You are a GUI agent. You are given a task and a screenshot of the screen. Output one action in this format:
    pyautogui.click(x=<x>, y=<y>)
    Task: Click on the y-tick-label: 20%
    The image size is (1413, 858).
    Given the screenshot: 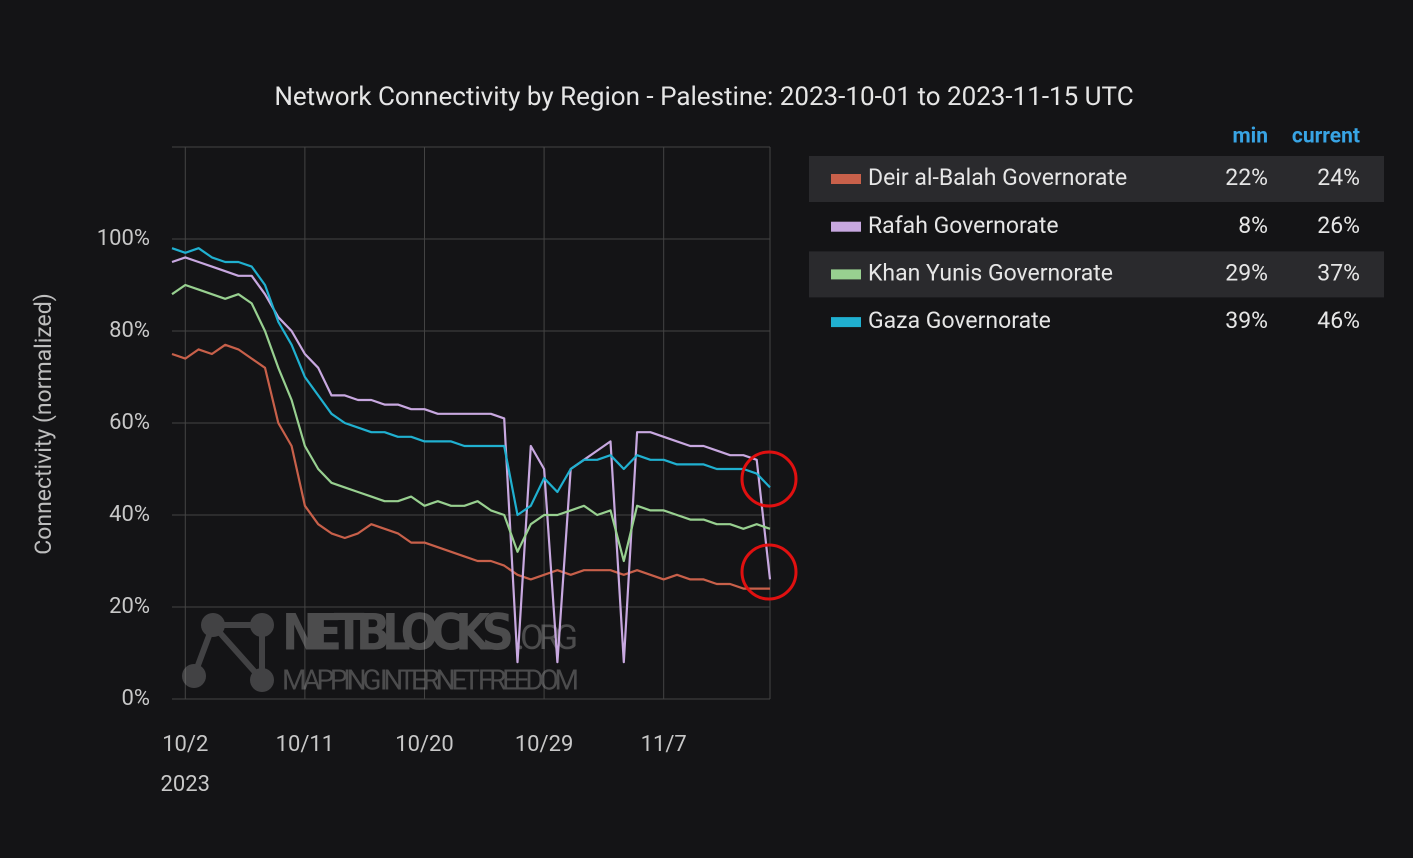 What is the action you would take?
    pyautogui.click(x=129, y=606)
    